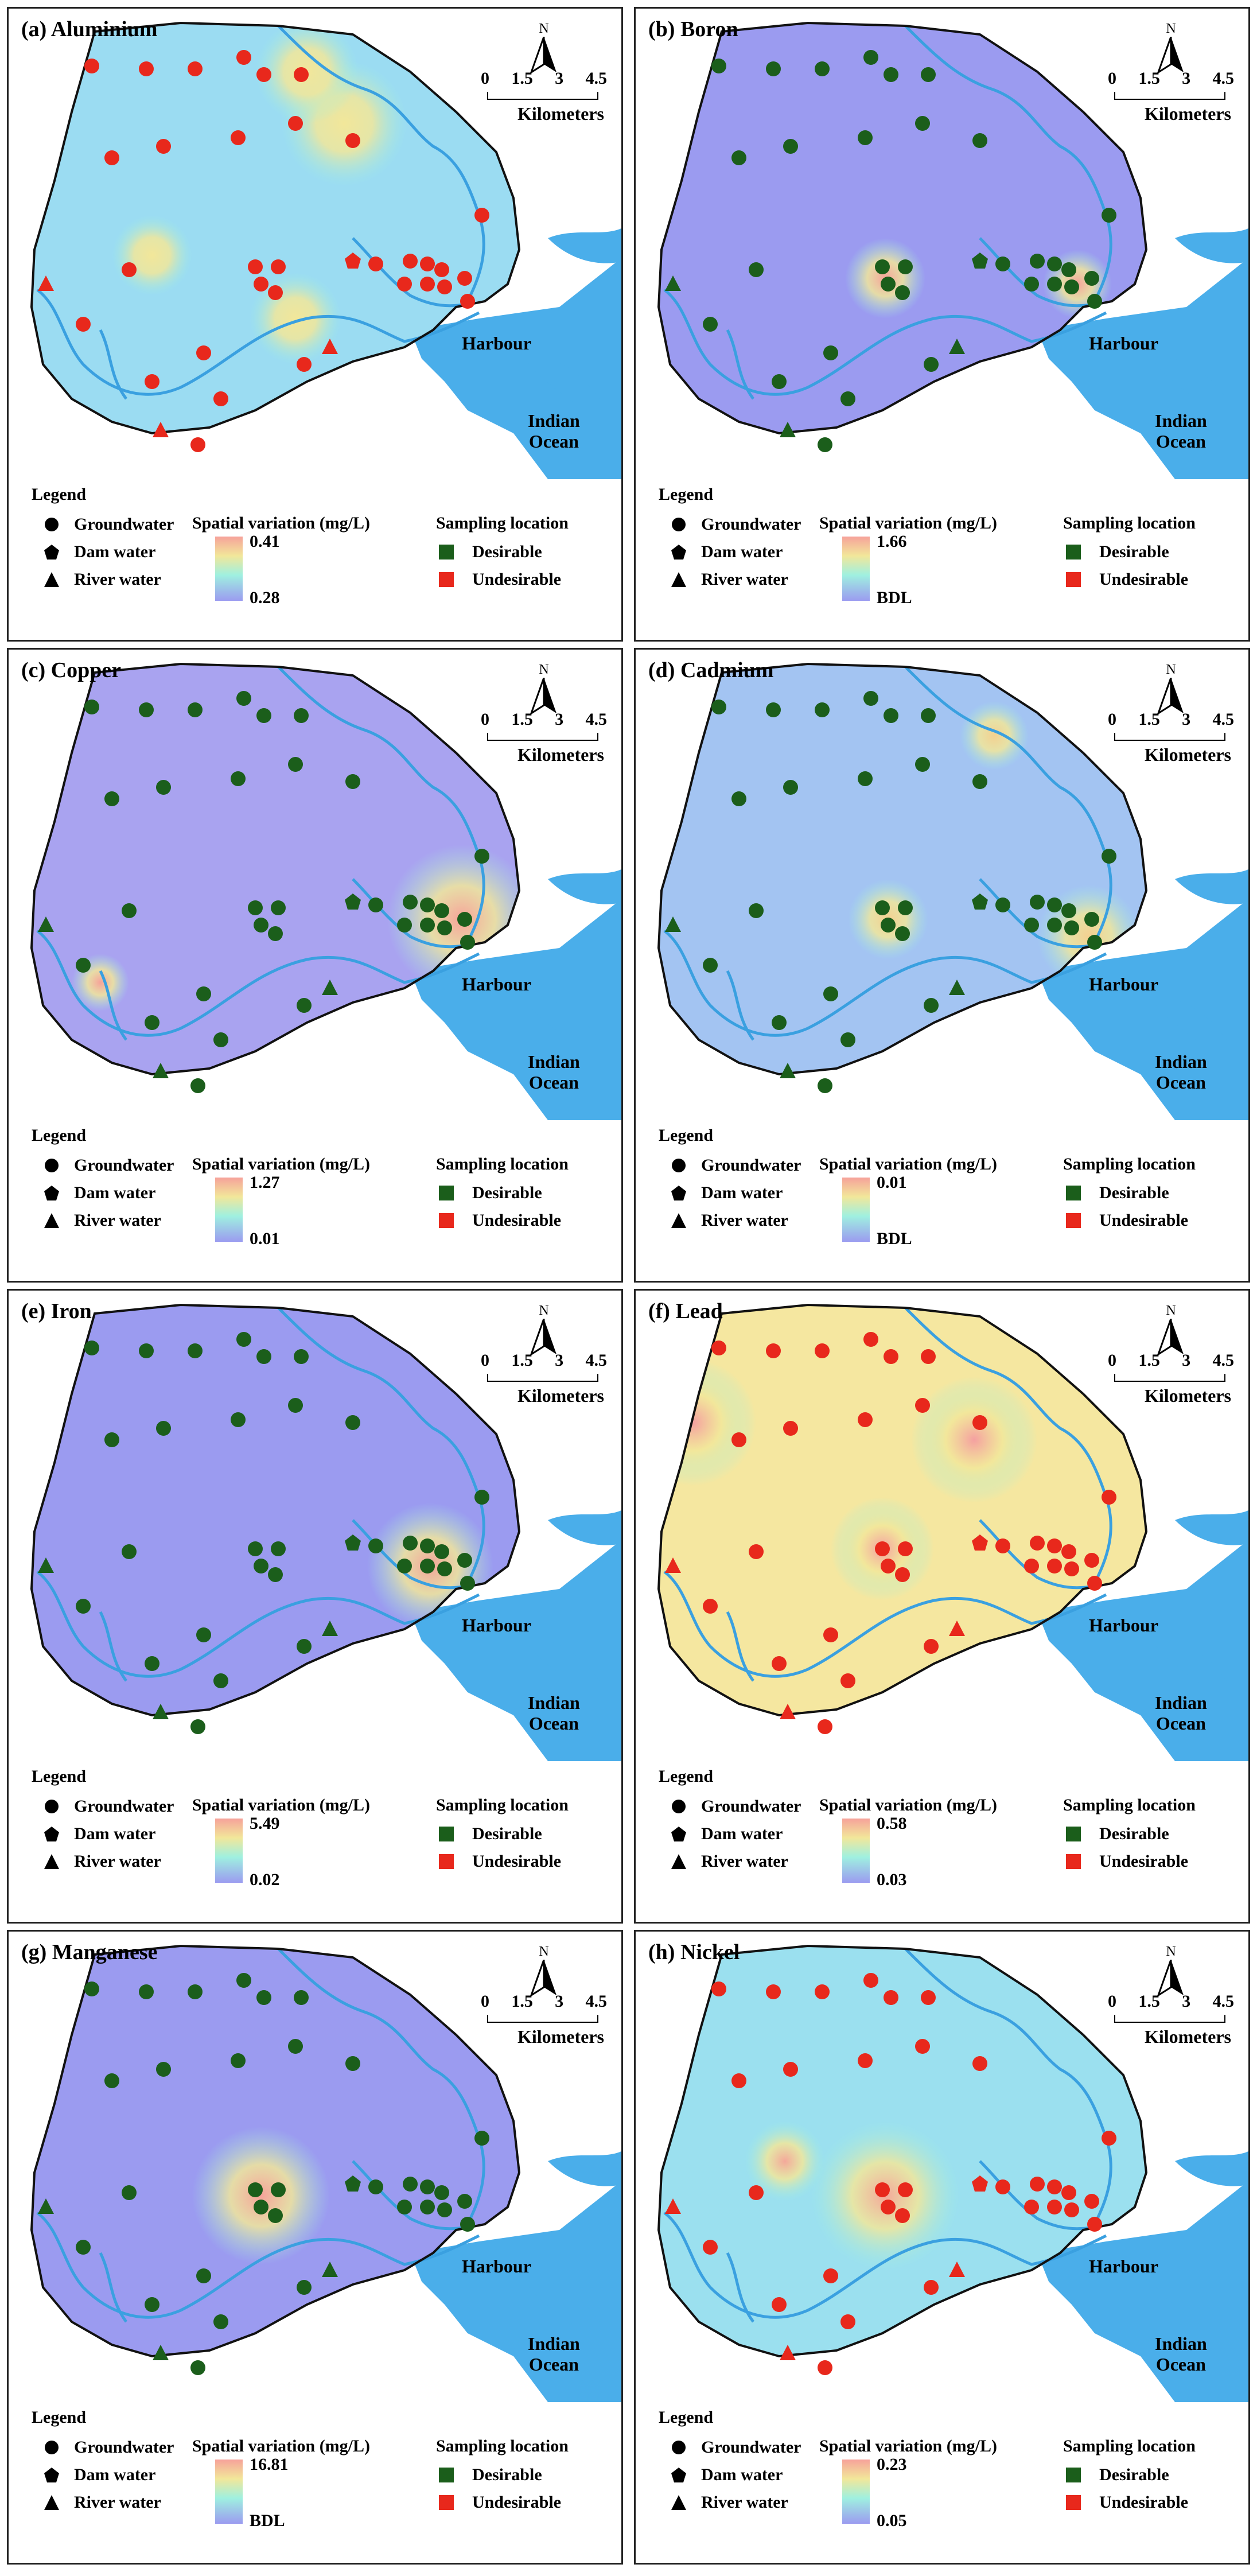  What do you see at coordinates (267, 2520) in the screenshot?
I see `spatial-variation-min: BDL` at bounding box center [267, 2520].